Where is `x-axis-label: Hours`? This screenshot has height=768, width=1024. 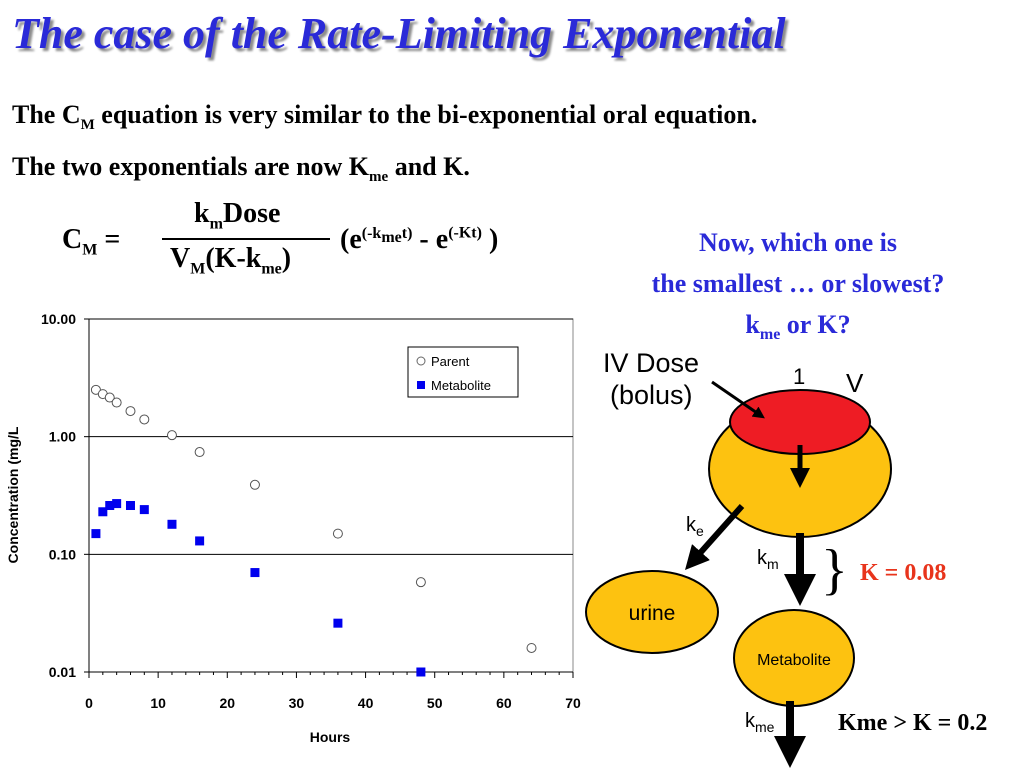
x-axis-label: Hours is located at coordinates (330, 737).